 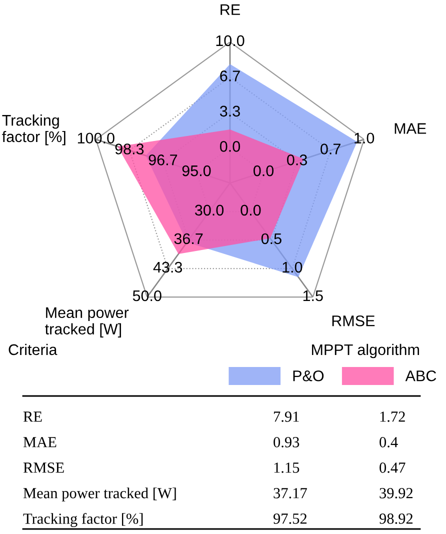 I want to click on text: 43.3, so click(x=167, y=267).